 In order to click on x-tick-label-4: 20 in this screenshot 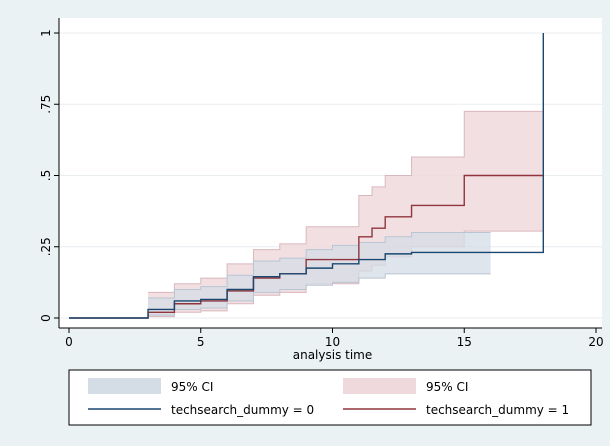, I will do `click(595, 342)`.